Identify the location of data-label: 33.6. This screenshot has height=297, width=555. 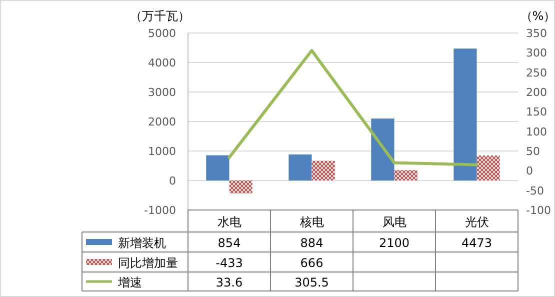
(229, 283).